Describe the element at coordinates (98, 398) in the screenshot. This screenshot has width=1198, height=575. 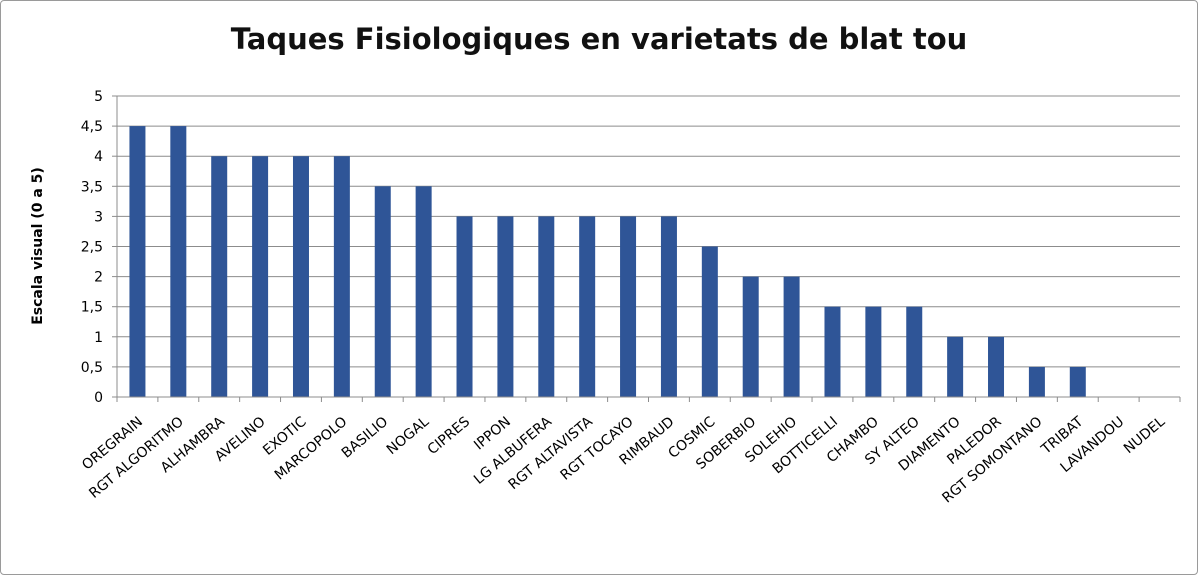
I see `y-tick-label: 0` at that location.